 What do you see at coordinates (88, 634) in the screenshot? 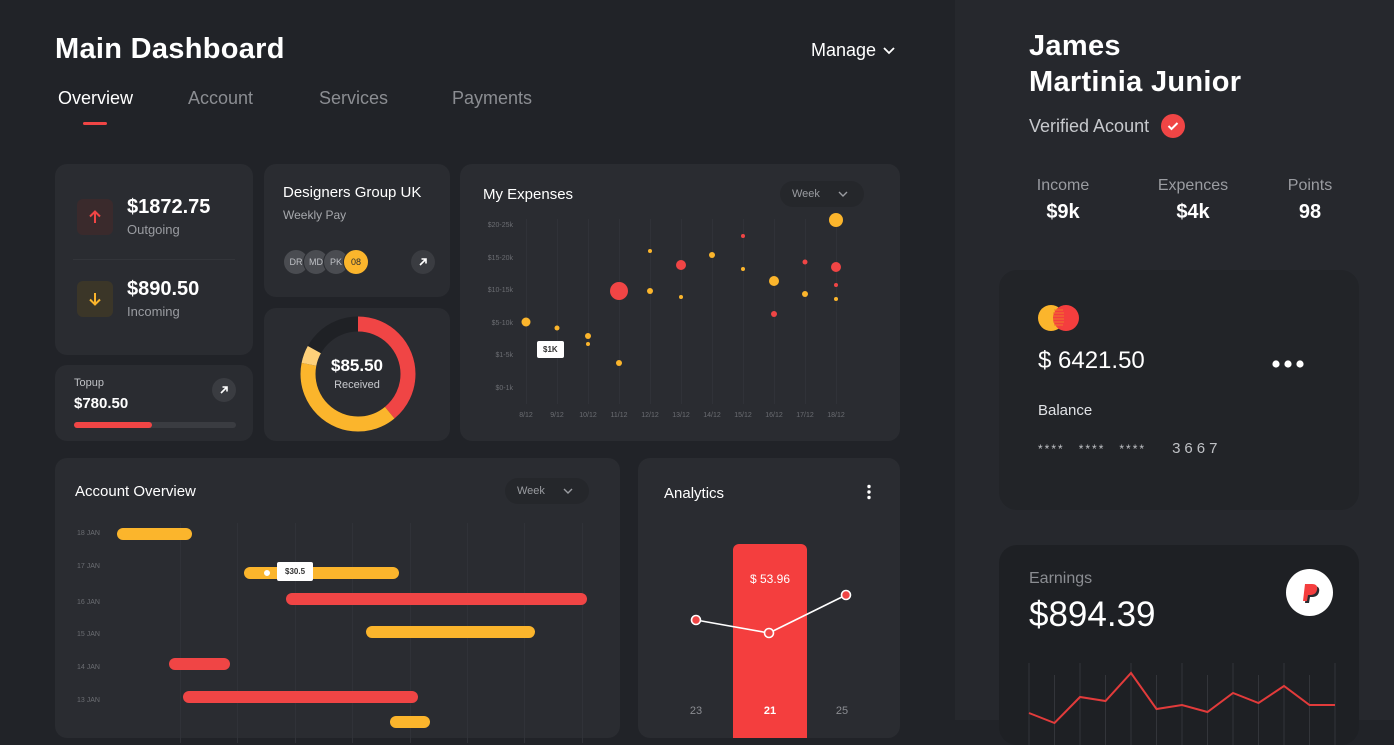
I see `gantt-row-label: 15 JAN` at bounding box center [88, 634].